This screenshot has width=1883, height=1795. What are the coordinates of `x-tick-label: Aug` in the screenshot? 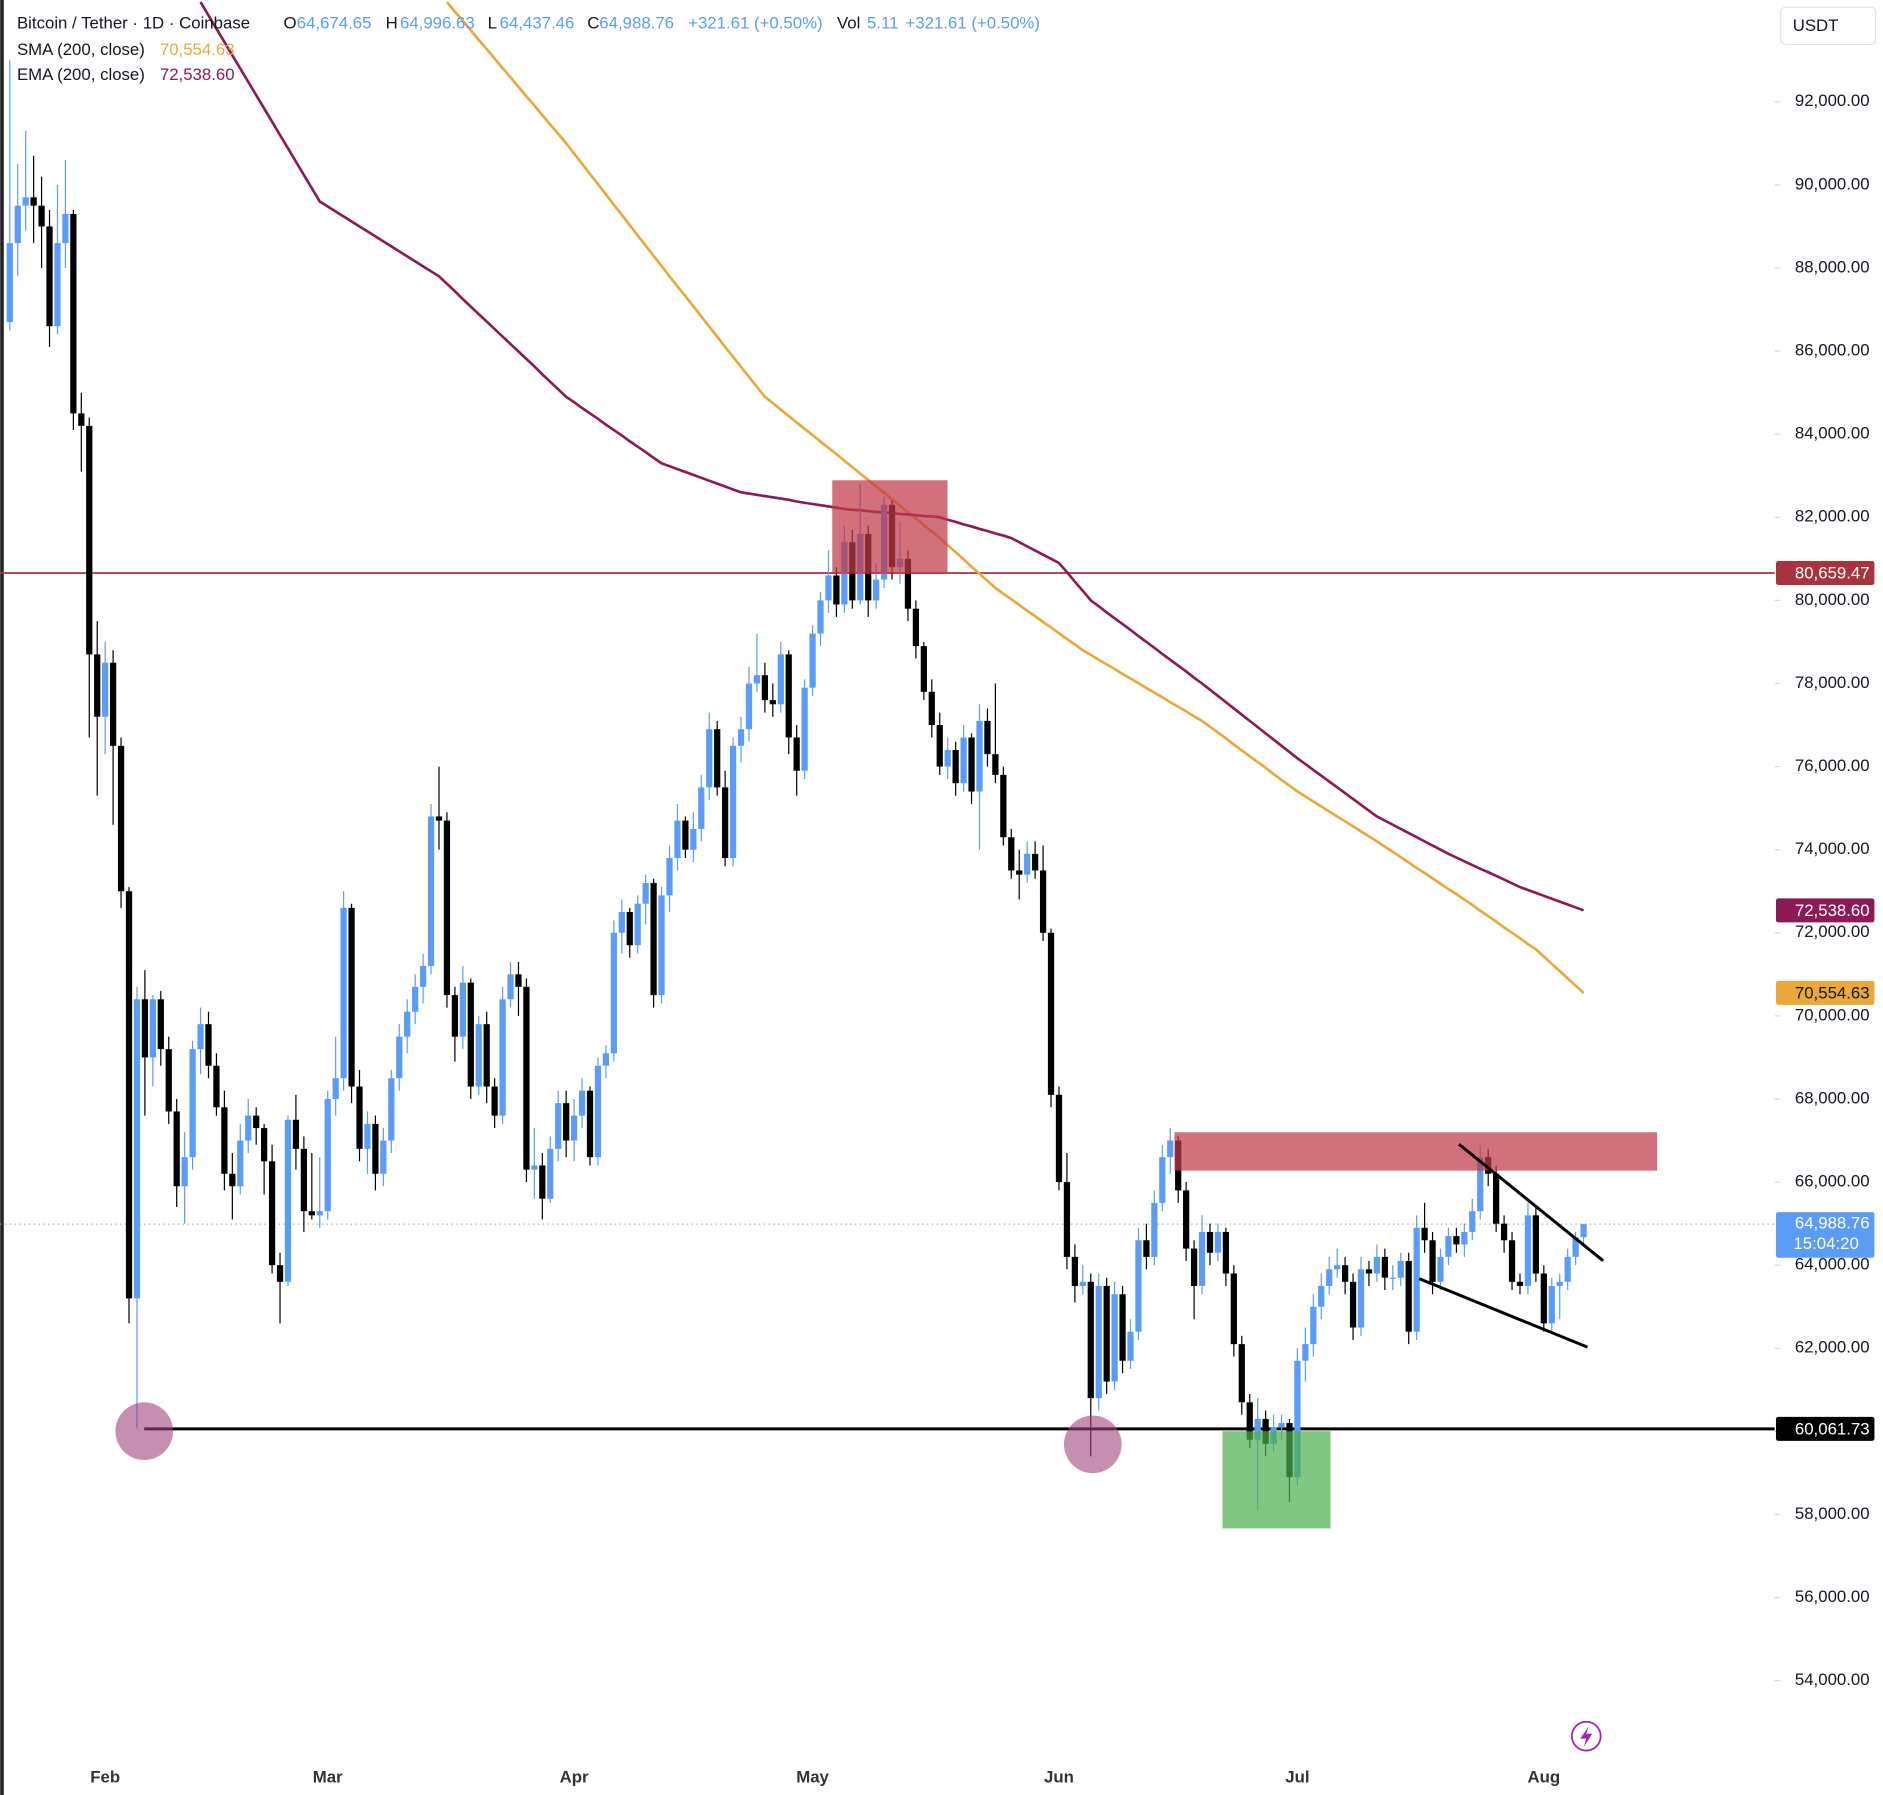 It's located at (1543, 1777).